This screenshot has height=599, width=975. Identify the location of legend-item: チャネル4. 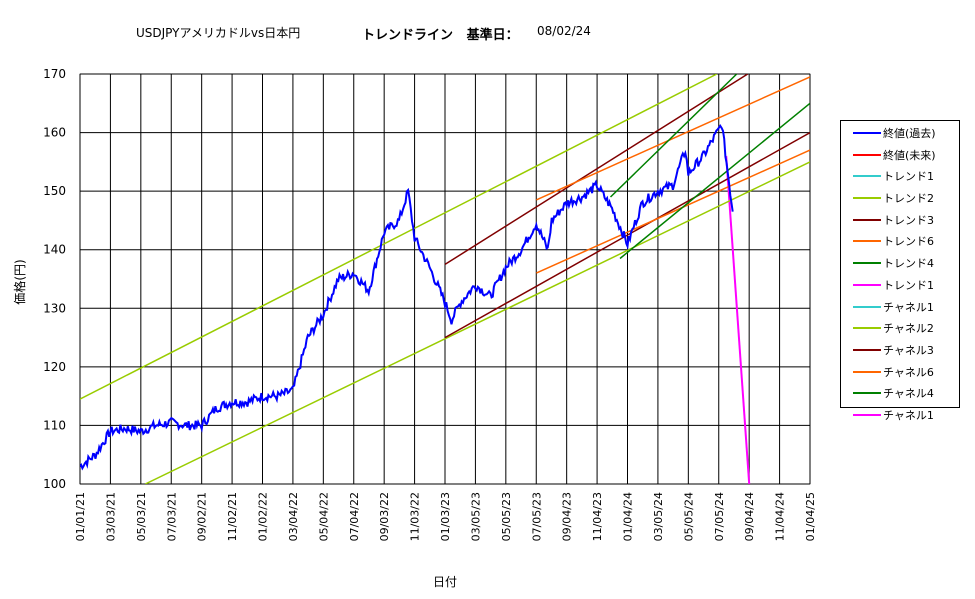
(900, 394).